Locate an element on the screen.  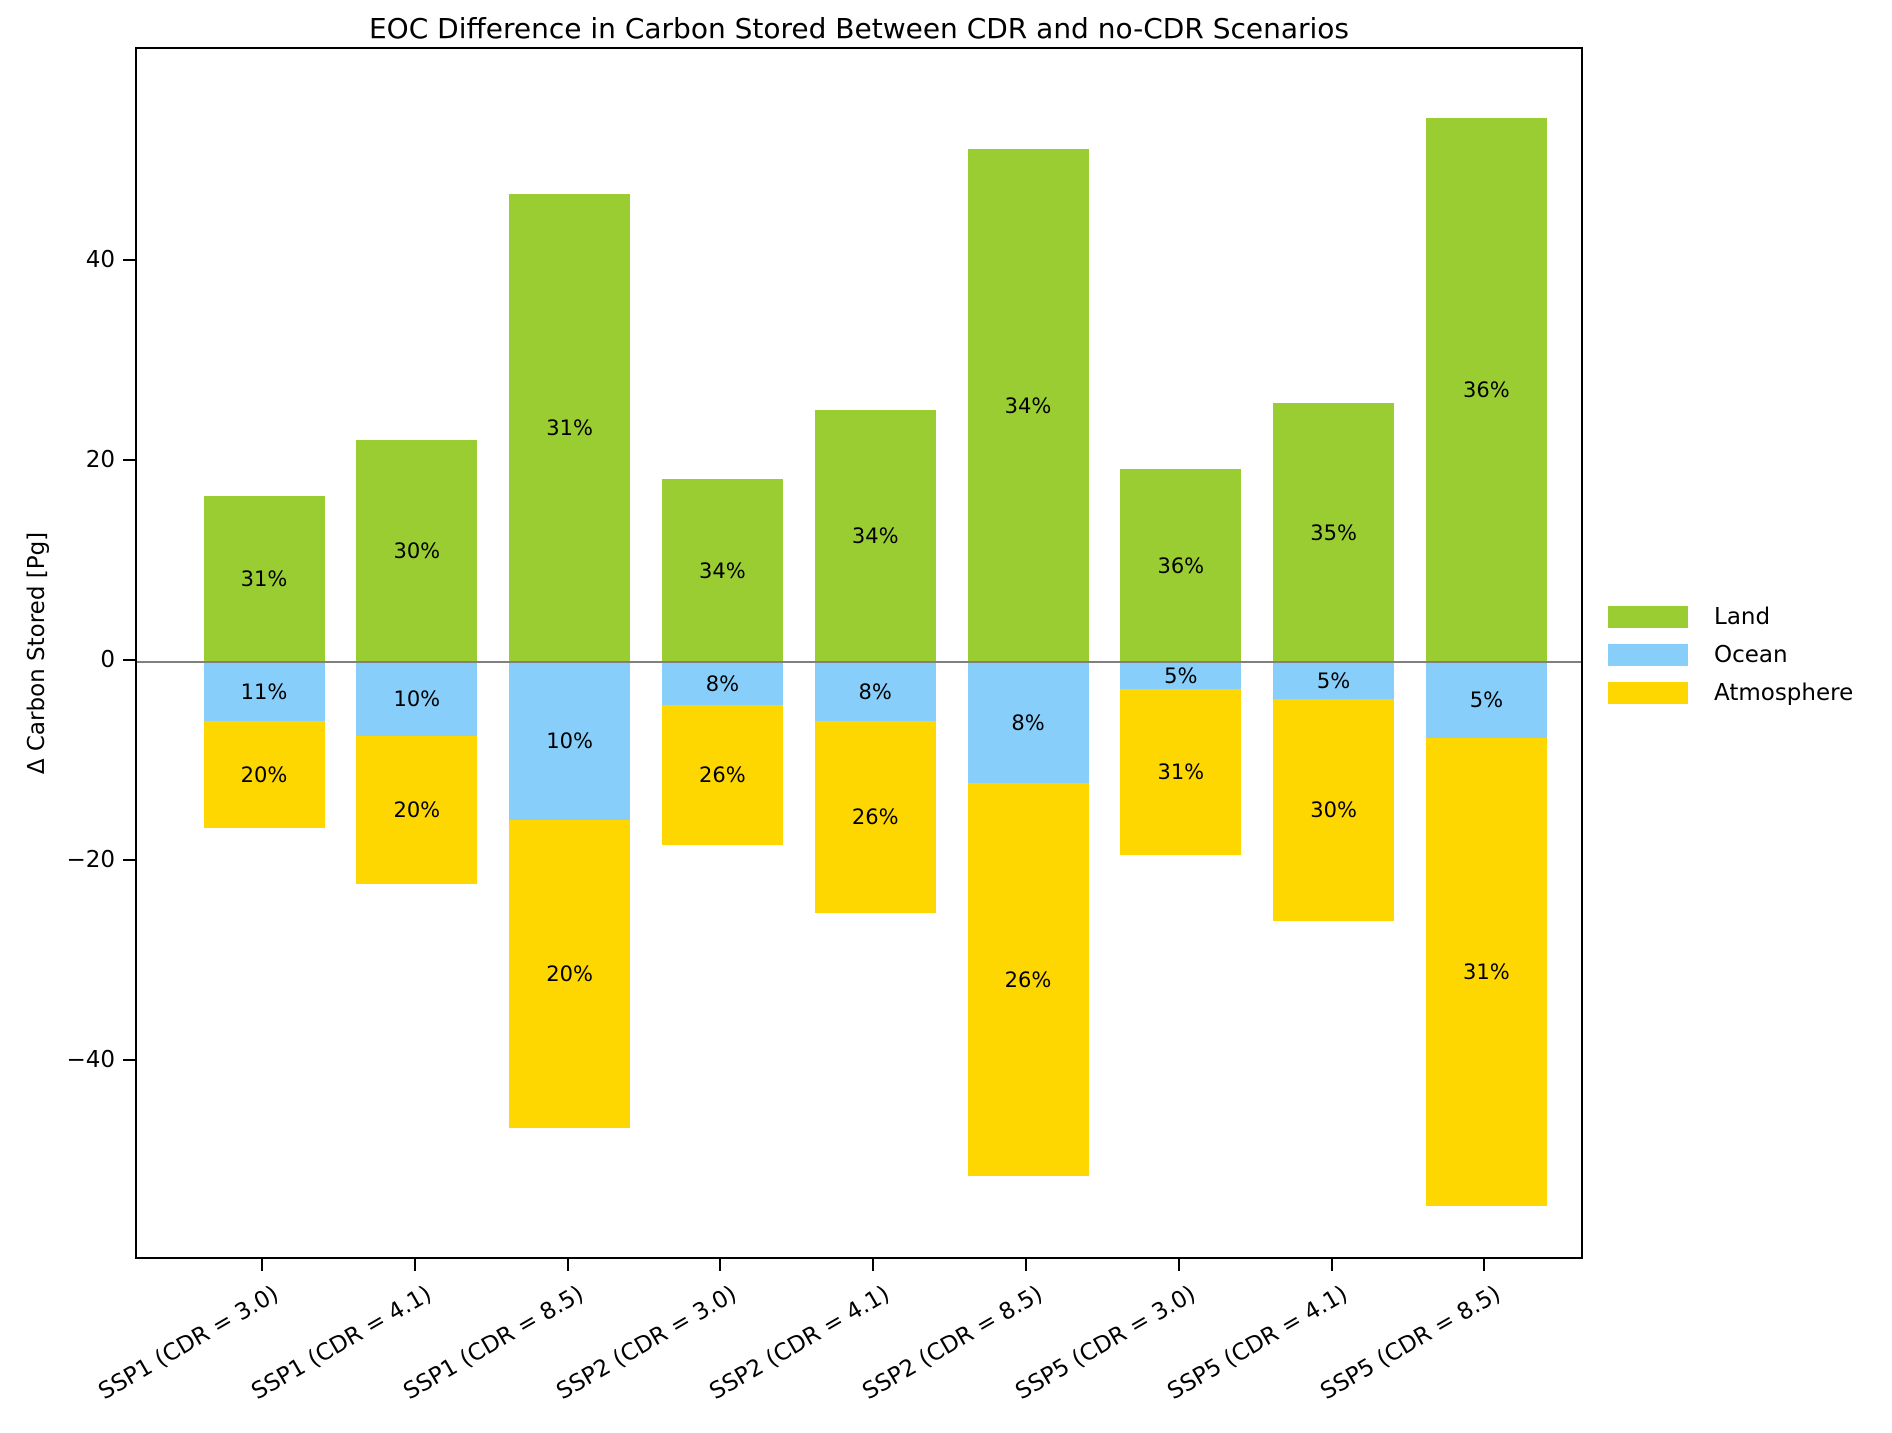
legend-label: Land is located at coordinates (1742, 617).